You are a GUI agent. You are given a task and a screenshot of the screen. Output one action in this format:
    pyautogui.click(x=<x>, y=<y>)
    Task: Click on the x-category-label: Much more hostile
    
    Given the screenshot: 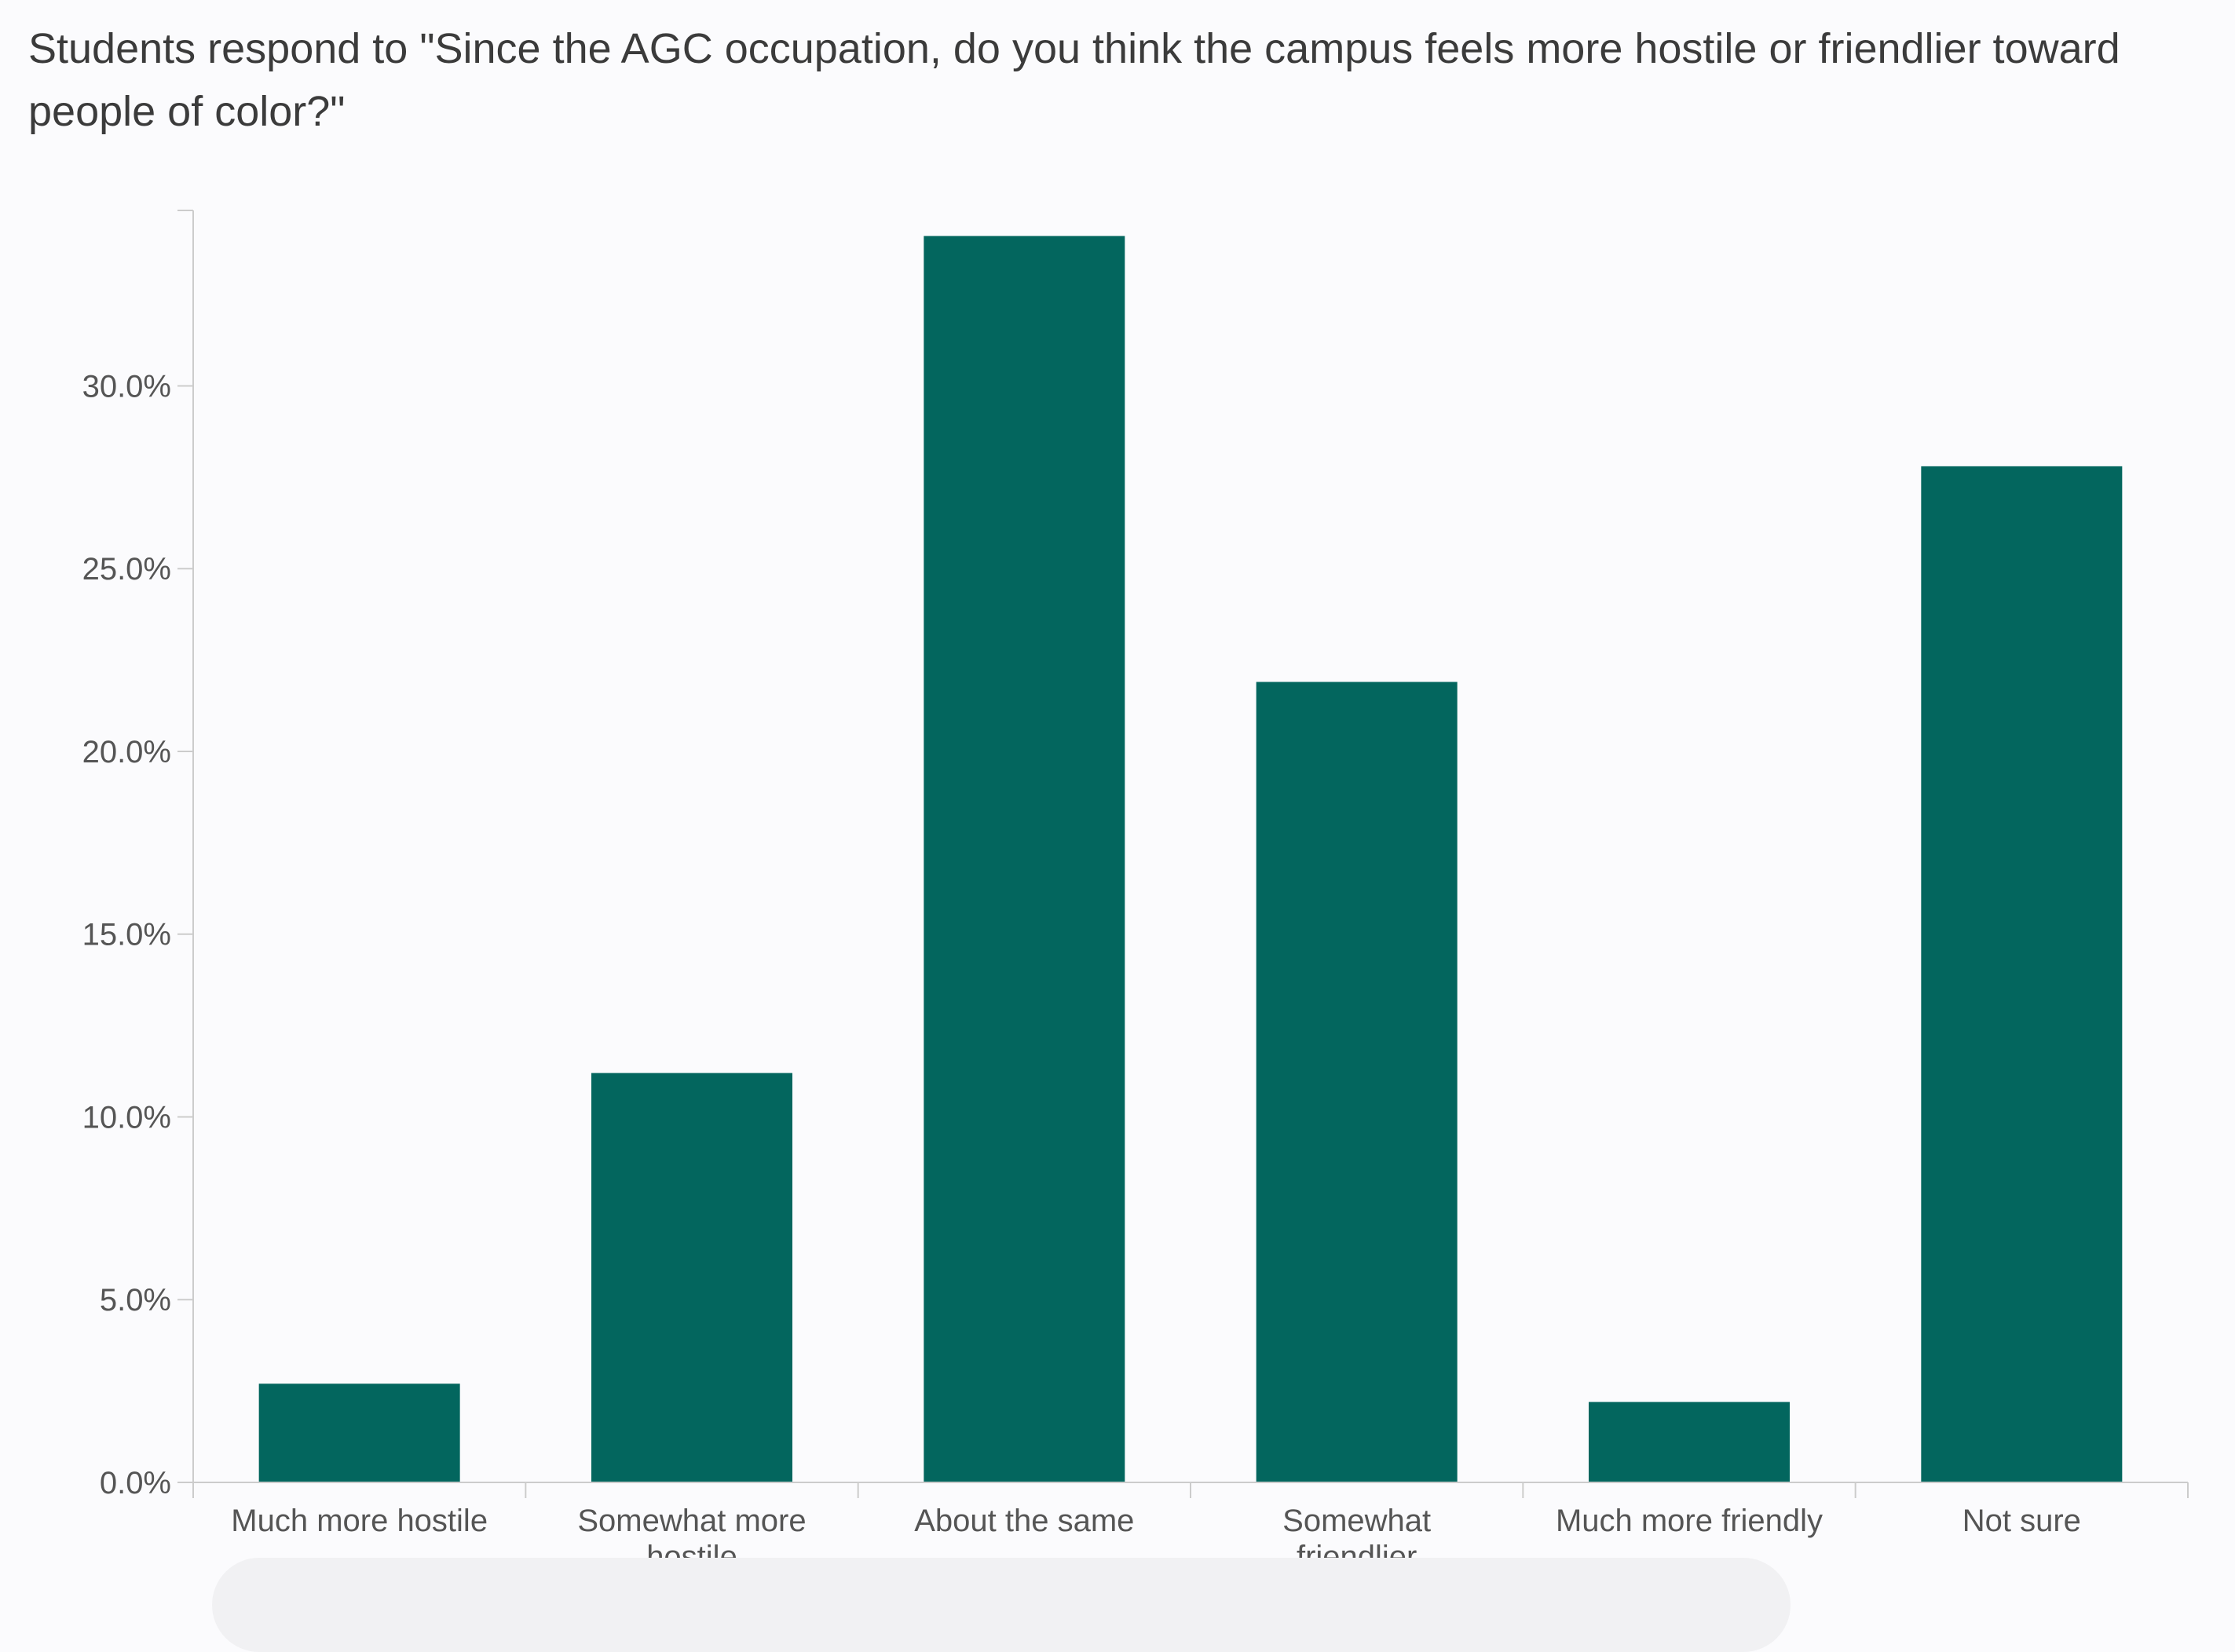 What is the action you would take?
    pyautogui.click(x=360, y=1521)
    